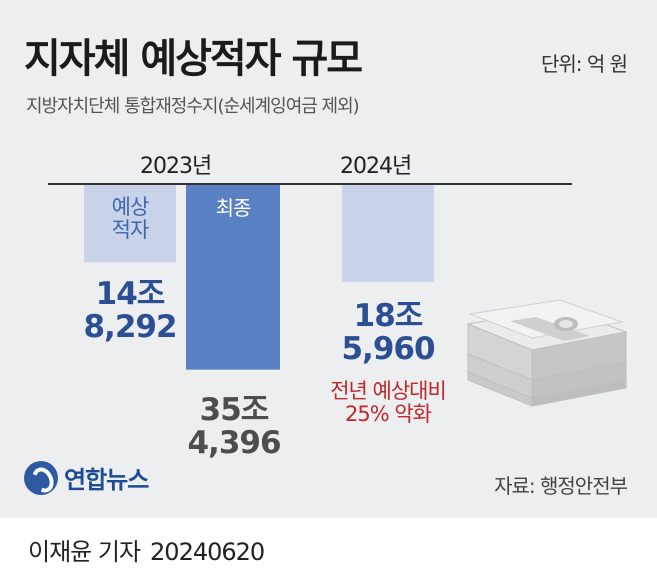  I want to click on unit-label: 단위: 억 원, so click(584, 64).